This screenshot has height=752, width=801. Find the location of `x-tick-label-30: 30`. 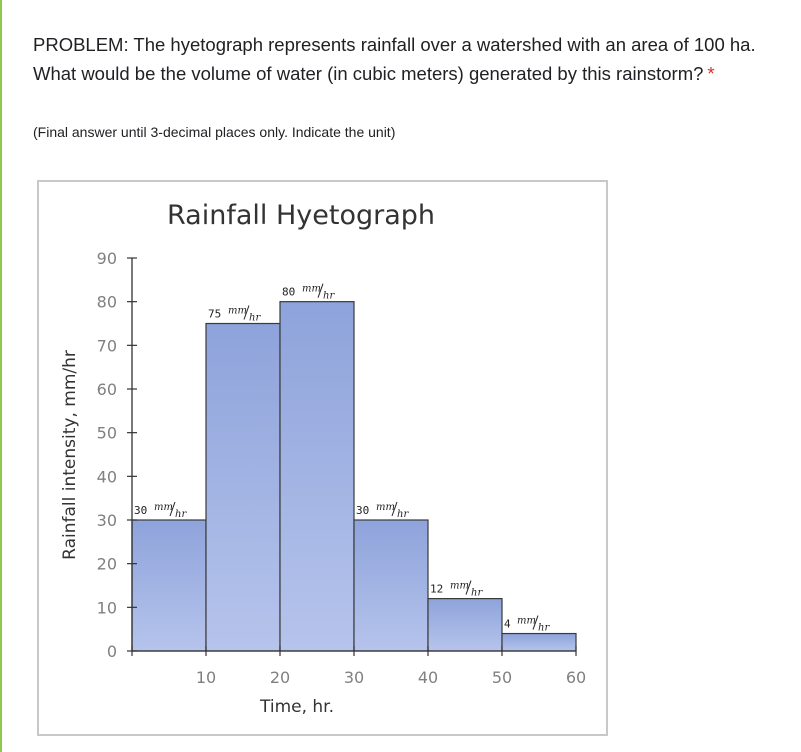

x-tick-label-30: 30 is located at coordinates (354, 677).